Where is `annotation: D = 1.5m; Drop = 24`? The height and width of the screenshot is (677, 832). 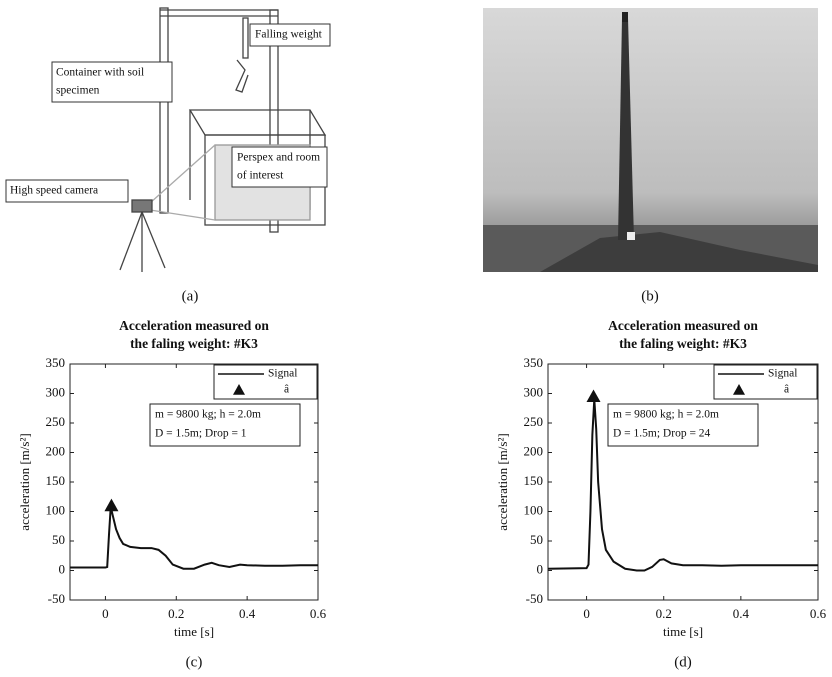
annotation: D = 1.5m; Drop = 24 is located at coordinates (662, 434).